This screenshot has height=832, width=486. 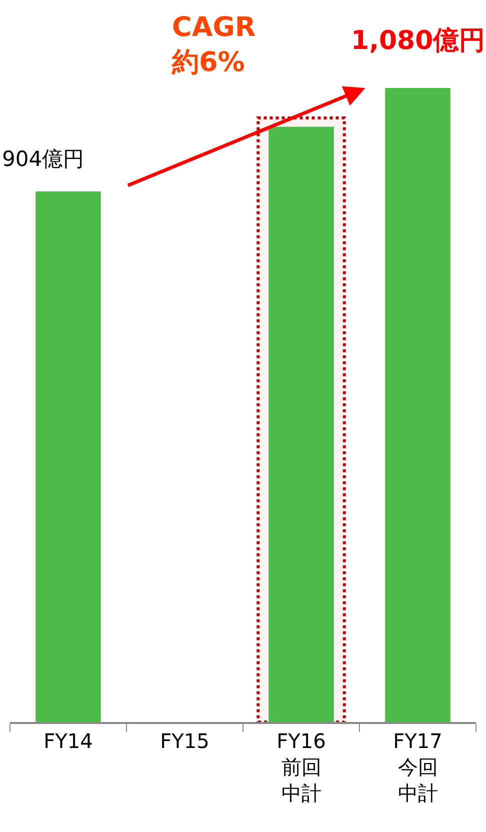 I want to click on x-tick-label: FY14, so click(x=68, y=740).